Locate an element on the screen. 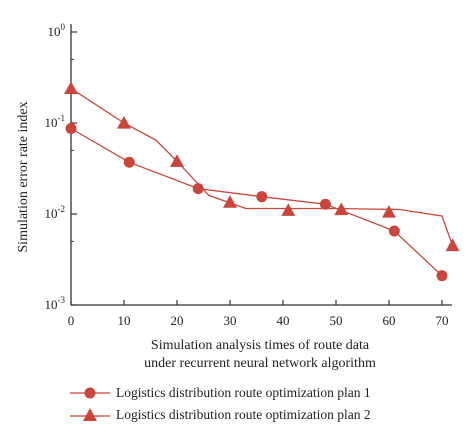  y-axis-label: Simulation error rate index is located at coordinates (23, 176).